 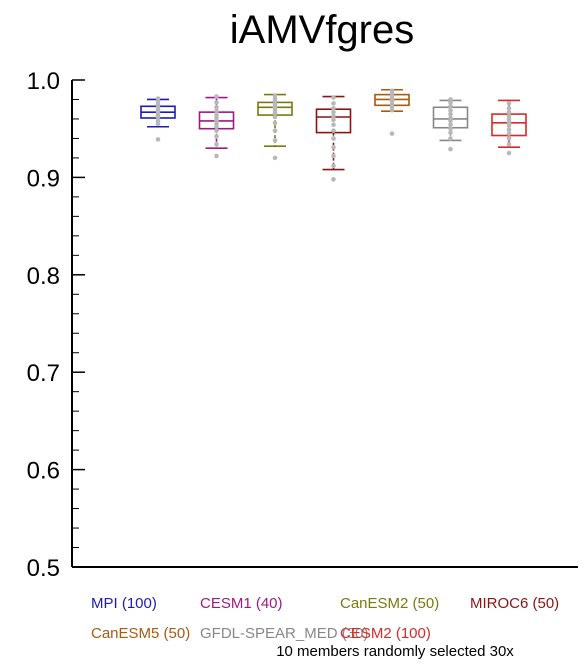 What do you see at coordinates (43, 568) in the screenshot?
I see `y-tick-label: 0.5` at bounding box center [43, 568].